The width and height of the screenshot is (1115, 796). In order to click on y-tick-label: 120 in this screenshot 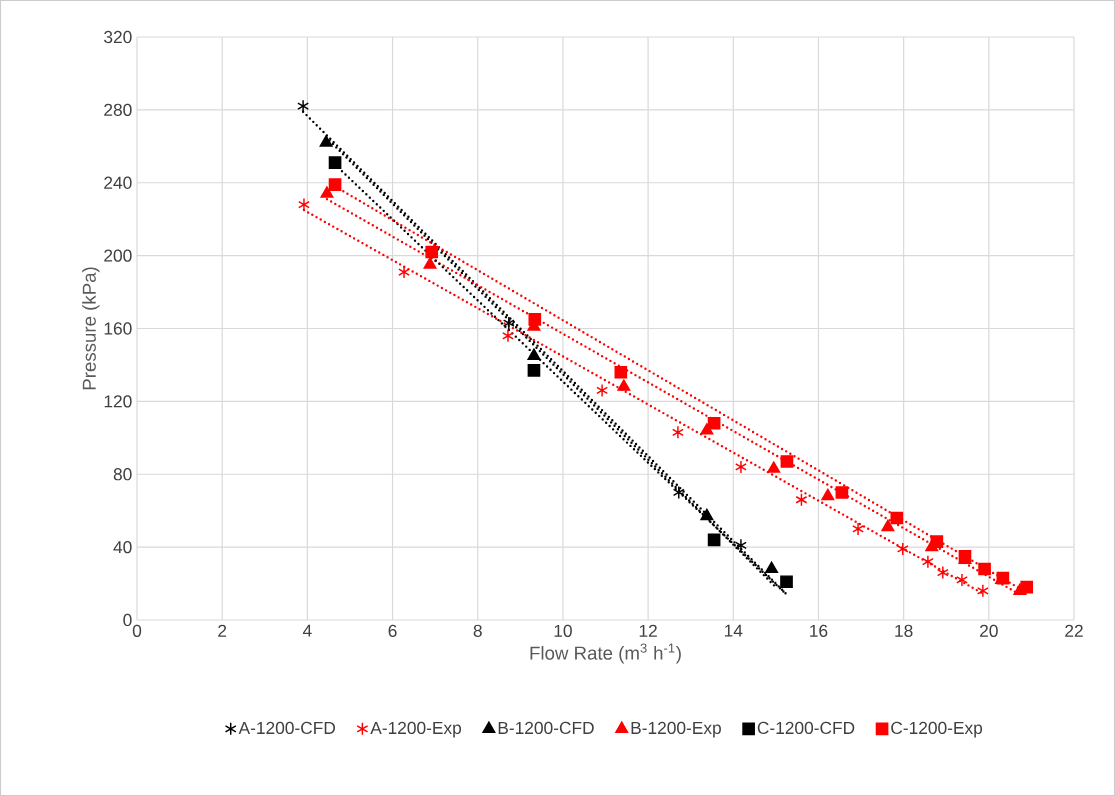, I will do `click(118, 401)`.